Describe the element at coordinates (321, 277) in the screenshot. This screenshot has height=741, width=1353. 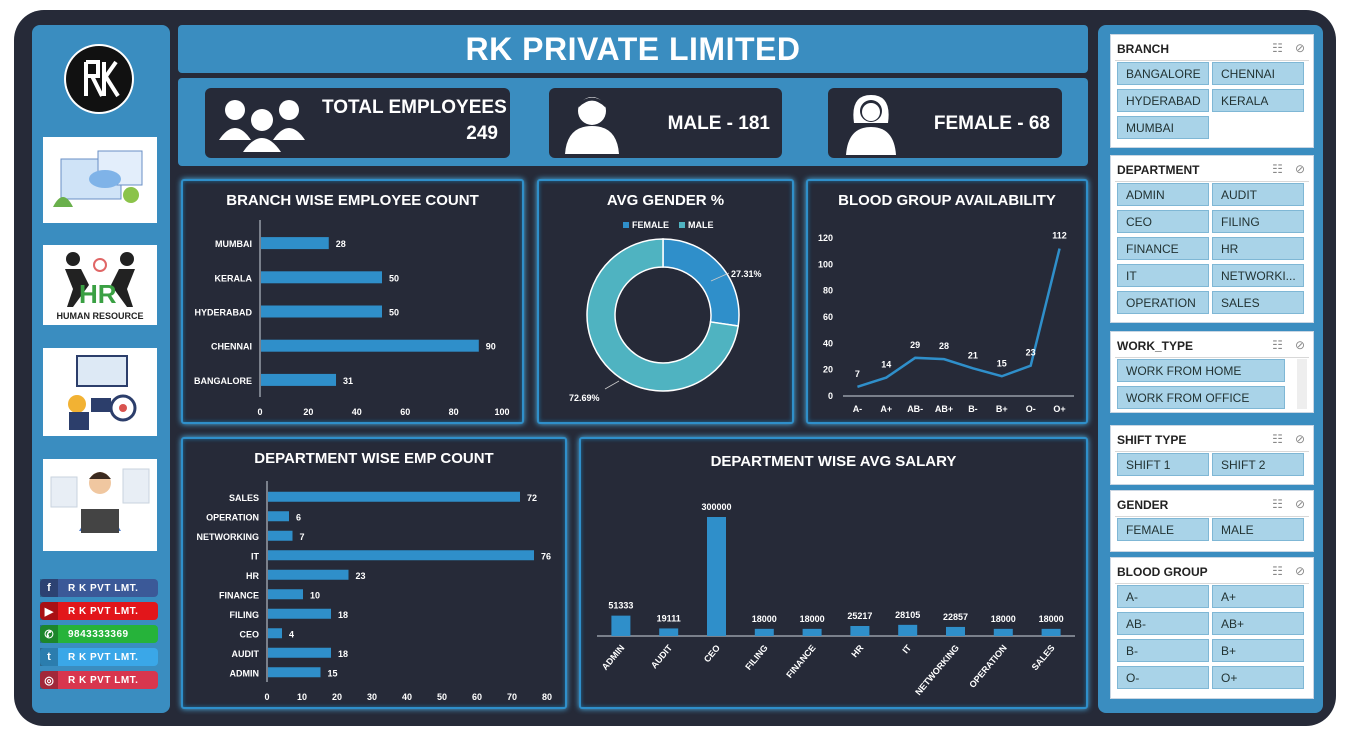
I see `branch-bar` at that location.